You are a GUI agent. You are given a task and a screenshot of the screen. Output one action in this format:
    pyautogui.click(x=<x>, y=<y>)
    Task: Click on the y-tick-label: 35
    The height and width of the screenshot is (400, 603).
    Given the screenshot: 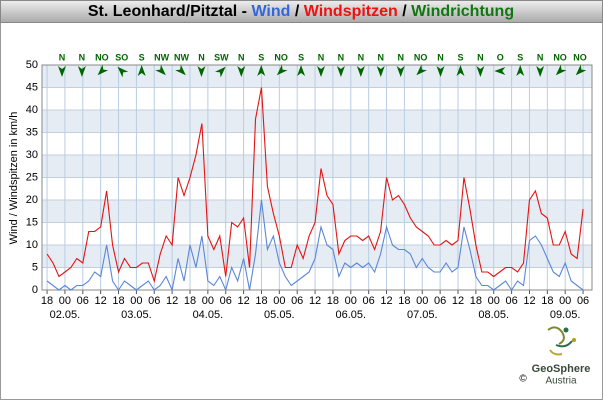 What is the action you would take?
    pyautogui.click(x=32, y=132)
    